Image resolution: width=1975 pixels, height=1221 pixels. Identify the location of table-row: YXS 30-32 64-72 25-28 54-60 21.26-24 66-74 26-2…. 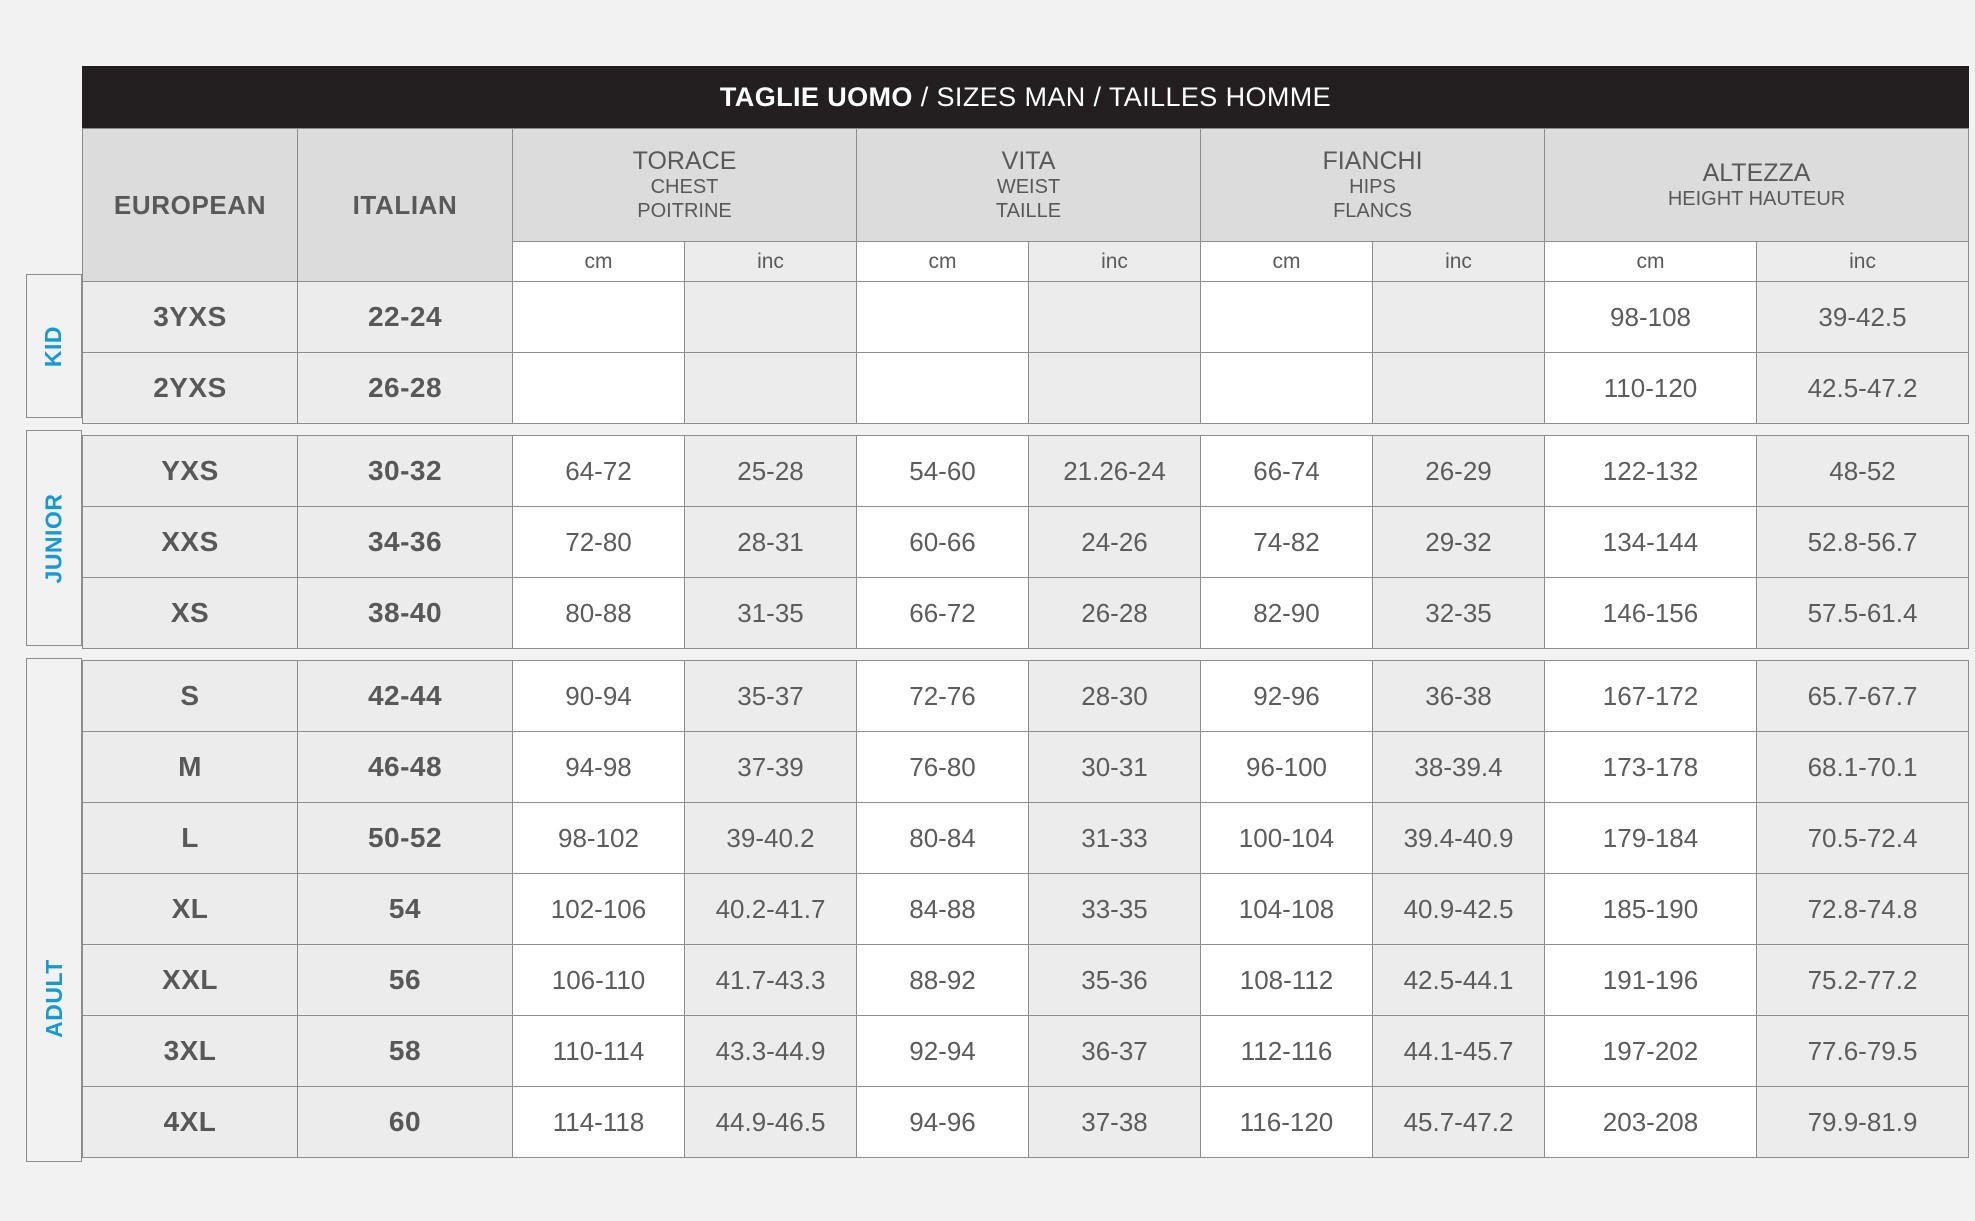
(1026, 471).